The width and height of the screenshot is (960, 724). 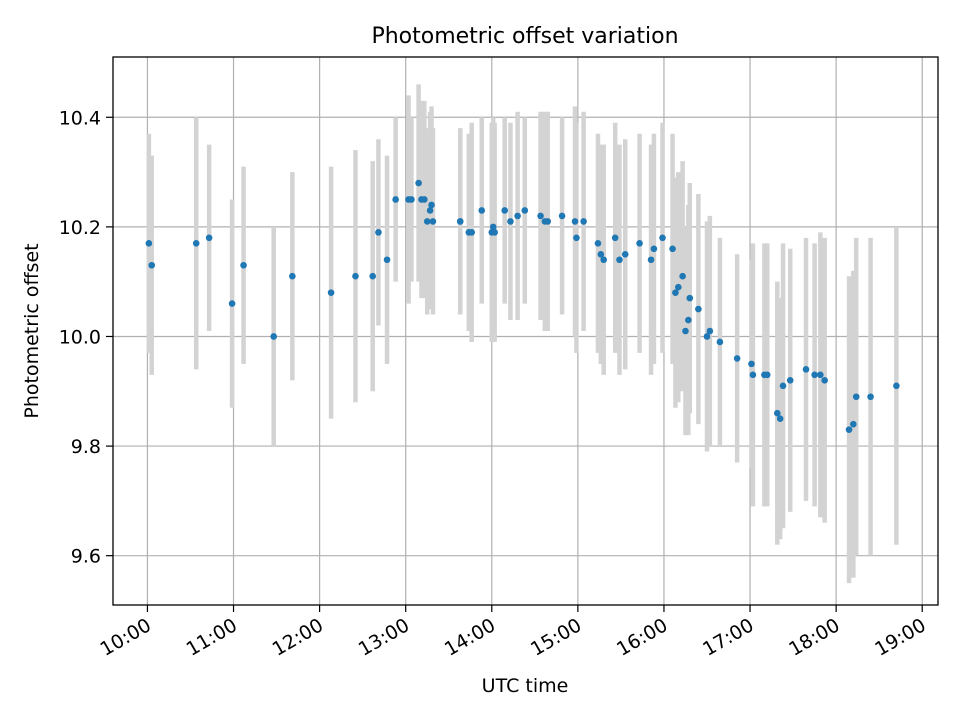 What do you see at coordinates (814, 637) in the screenshot?
I see `x-tick-label: 18:00` at bounding box center [814, 637].